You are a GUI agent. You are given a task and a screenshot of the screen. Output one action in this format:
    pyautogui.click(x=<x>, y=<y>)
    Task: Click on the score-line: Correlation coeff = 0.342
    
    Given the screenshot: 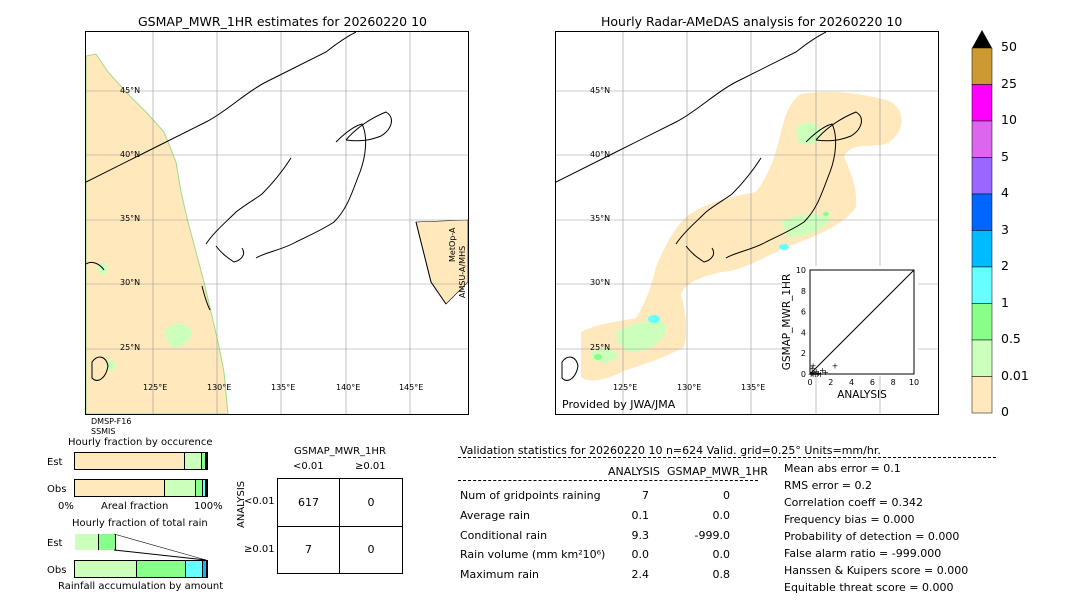 What is the action you would take?
    pyautogui.click(x=853, y=502)
    